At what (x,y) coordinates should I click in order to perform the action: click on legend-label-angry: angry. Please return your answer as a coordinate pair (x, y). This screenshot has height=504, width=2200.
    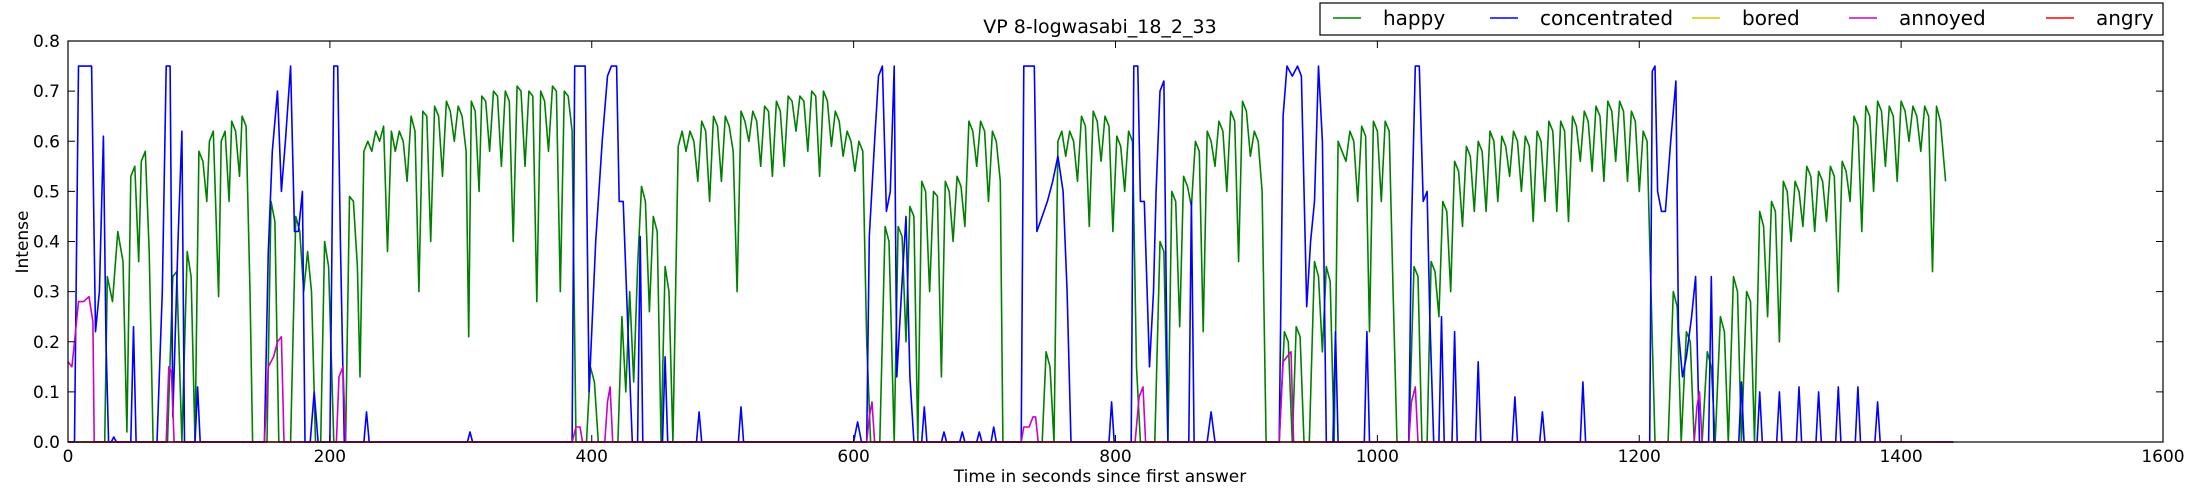
    Looking at the image, I should click on (2125, 18).